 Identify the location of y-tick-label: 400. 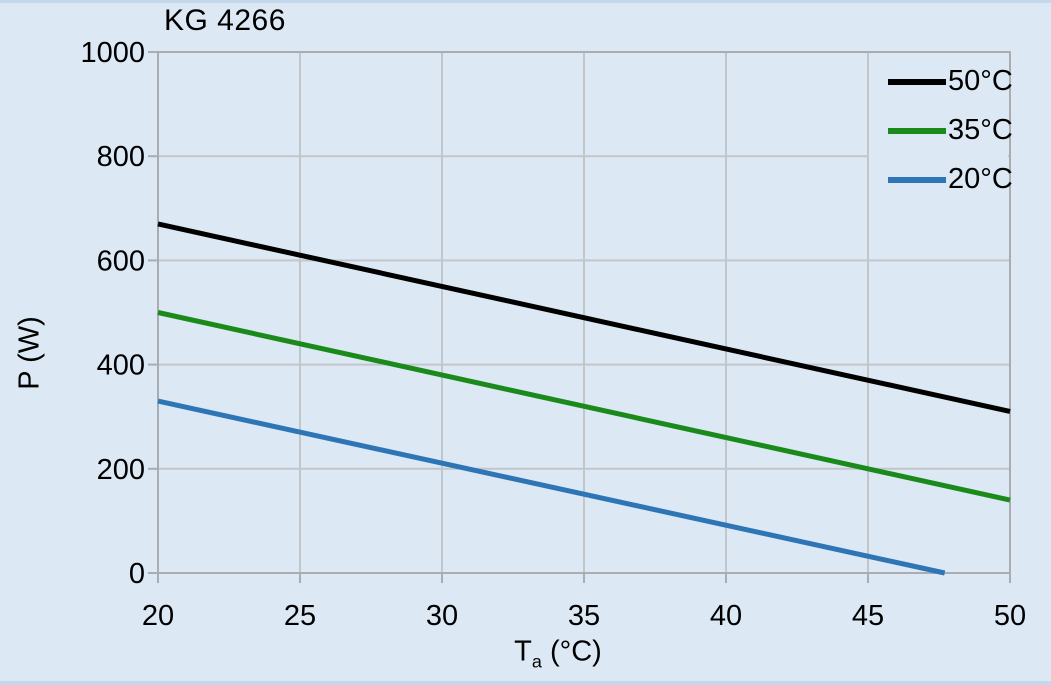
(121, 366).